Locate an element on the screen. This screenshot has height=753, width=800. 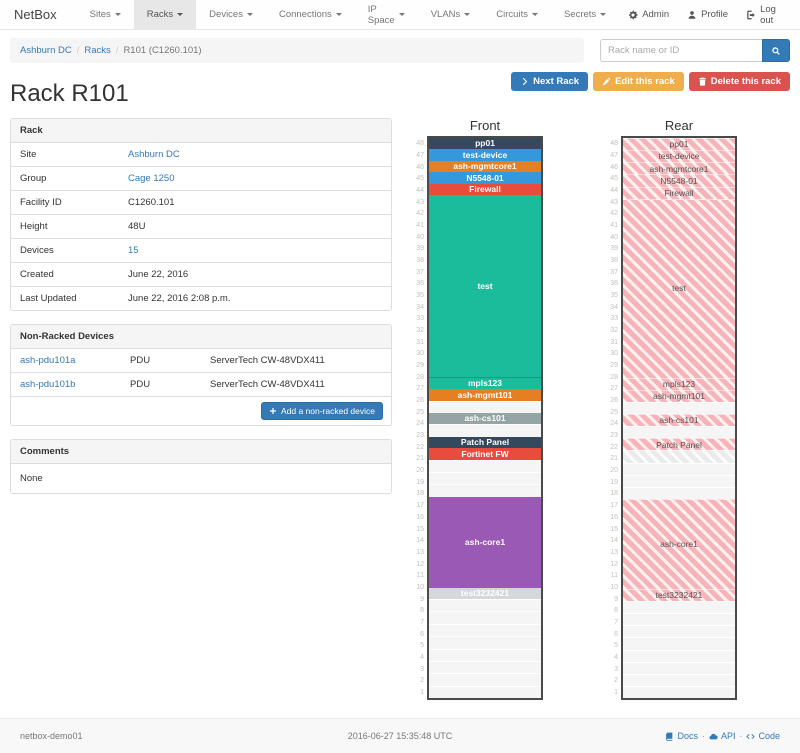
edit-rack-label: Edit this rack is located at coordinates (645, 81).